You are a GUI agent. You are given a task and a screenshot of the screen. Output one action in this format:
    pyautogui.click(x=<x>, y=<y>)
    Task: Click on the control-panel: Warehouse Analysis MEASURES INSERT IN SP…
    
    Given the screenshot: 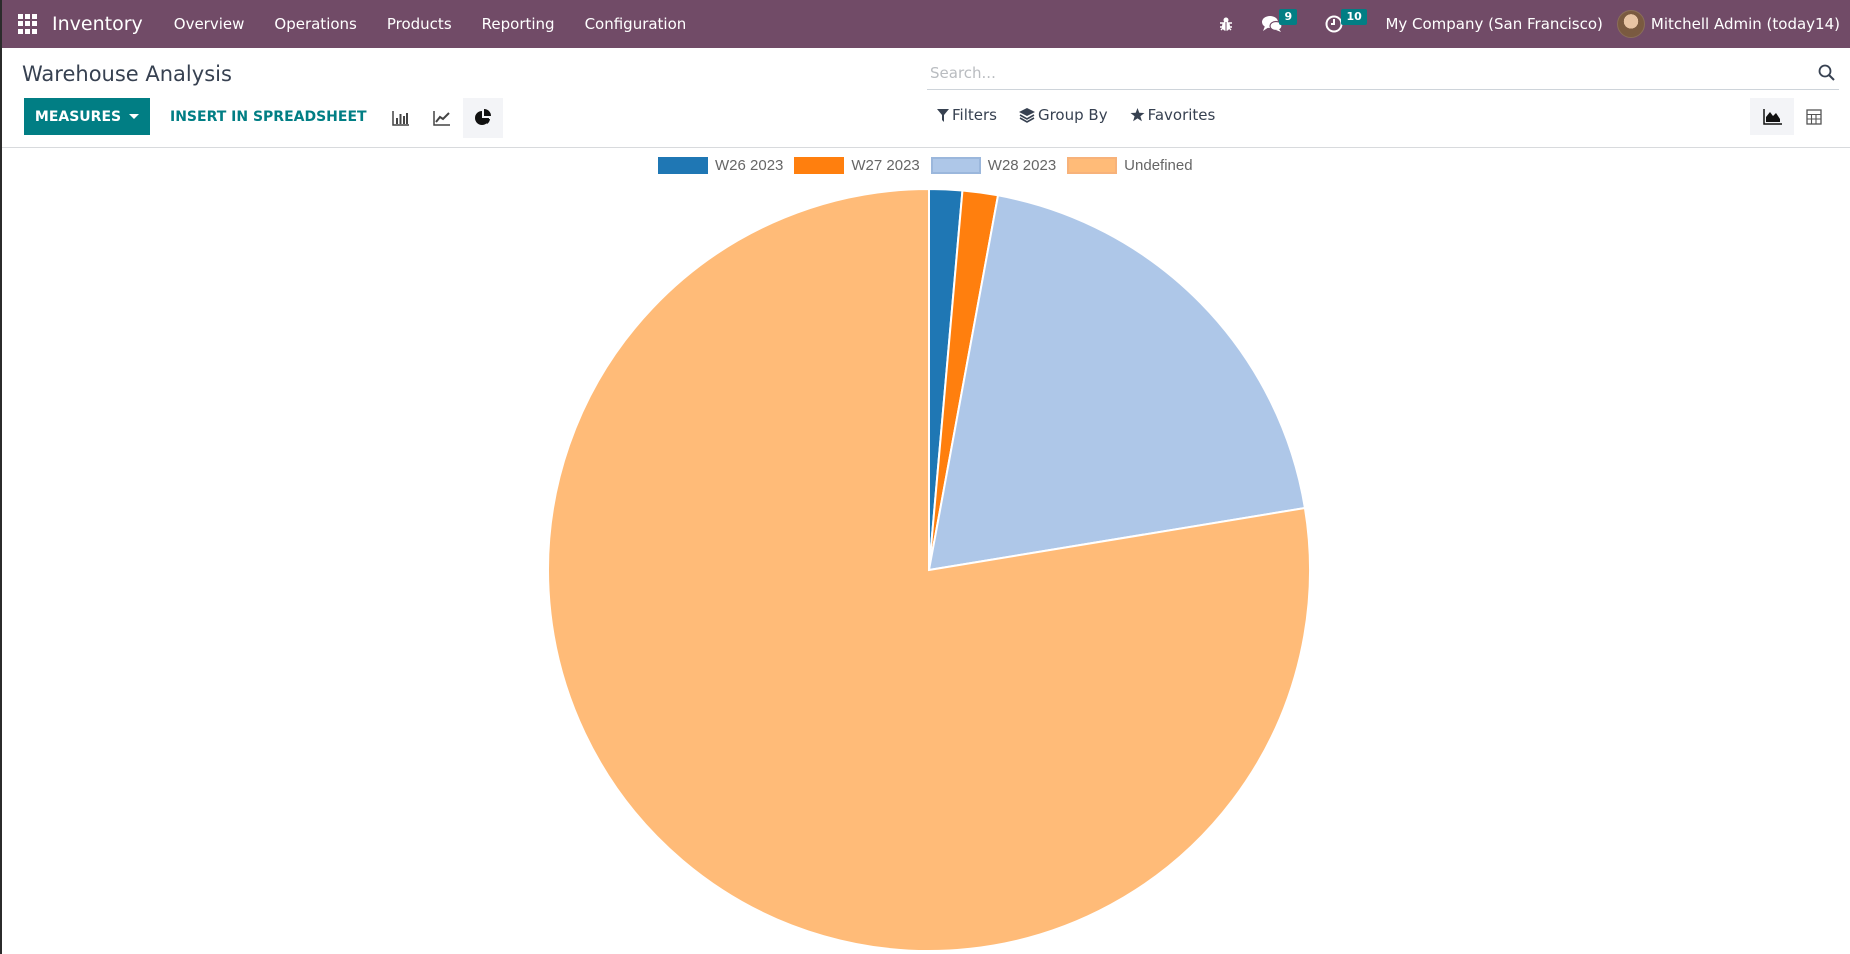 What is the action you would take?
    pyautogui.click(x=926, y=98)
    